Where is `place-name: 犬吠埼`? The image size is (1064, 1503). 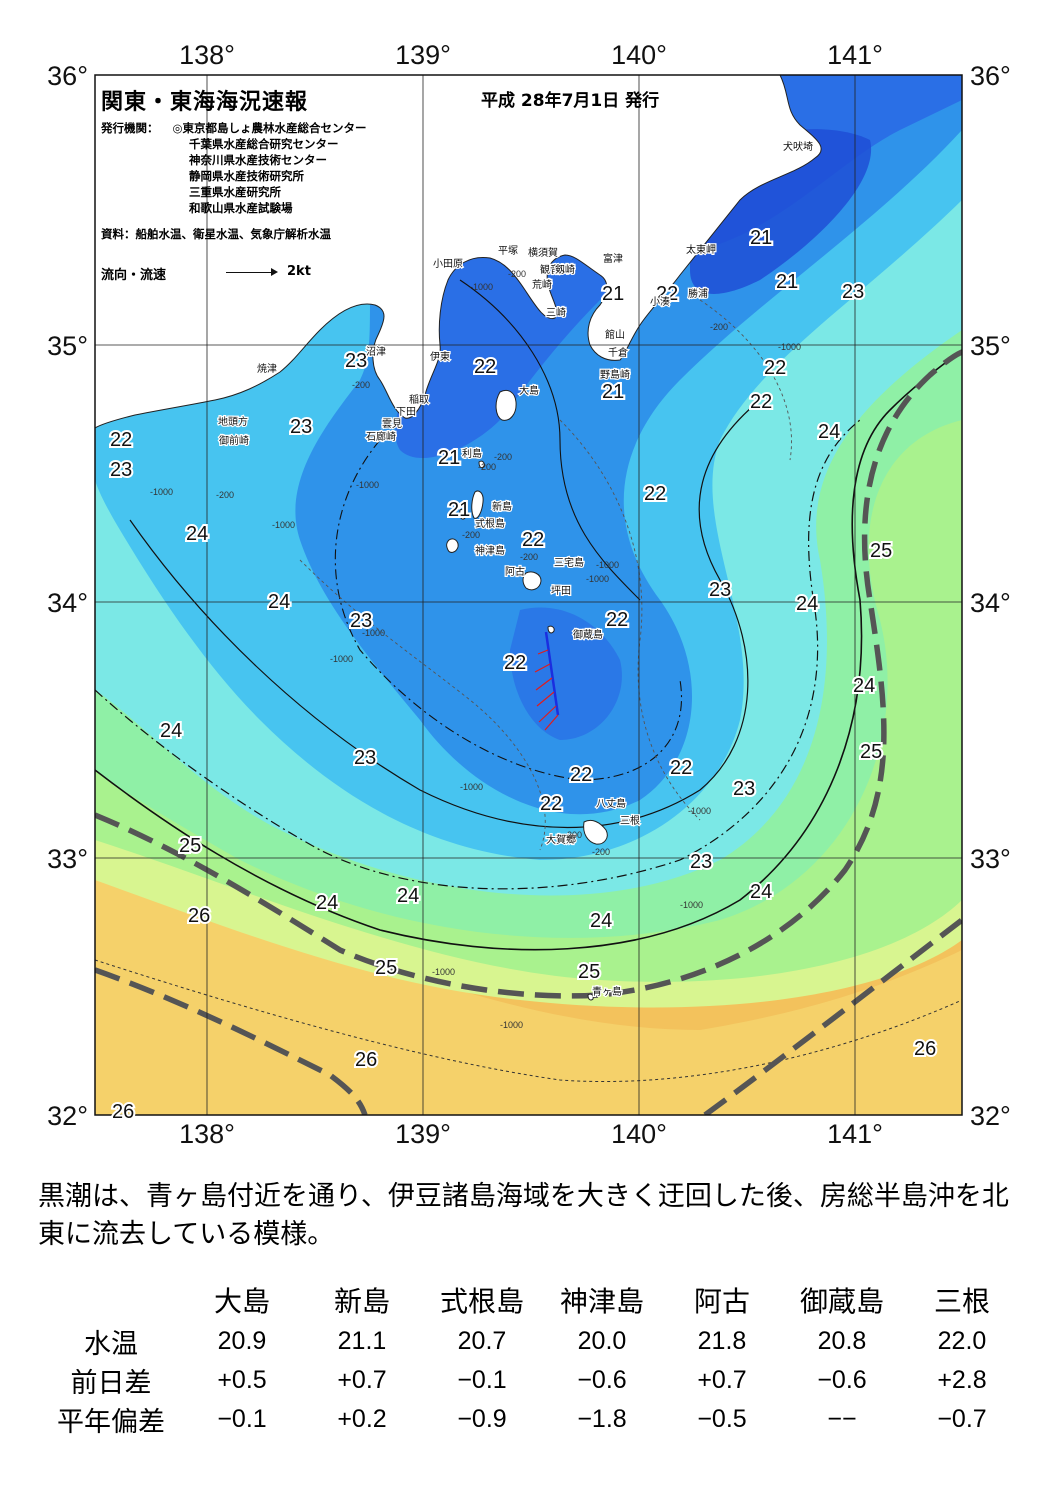
place-name: 犬吠埼 is located at coordinates (798, 146).